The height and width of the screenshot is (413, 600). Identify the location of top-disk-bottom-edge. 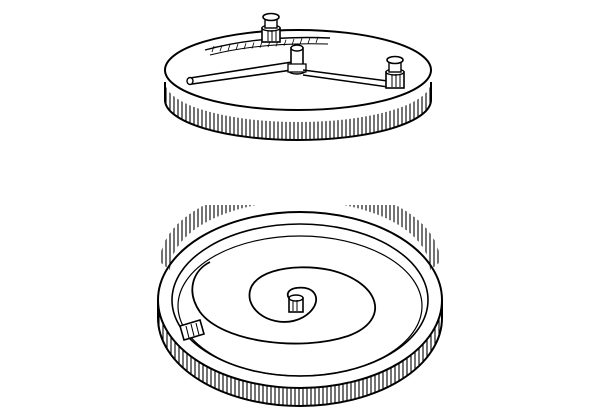
(298, 120).